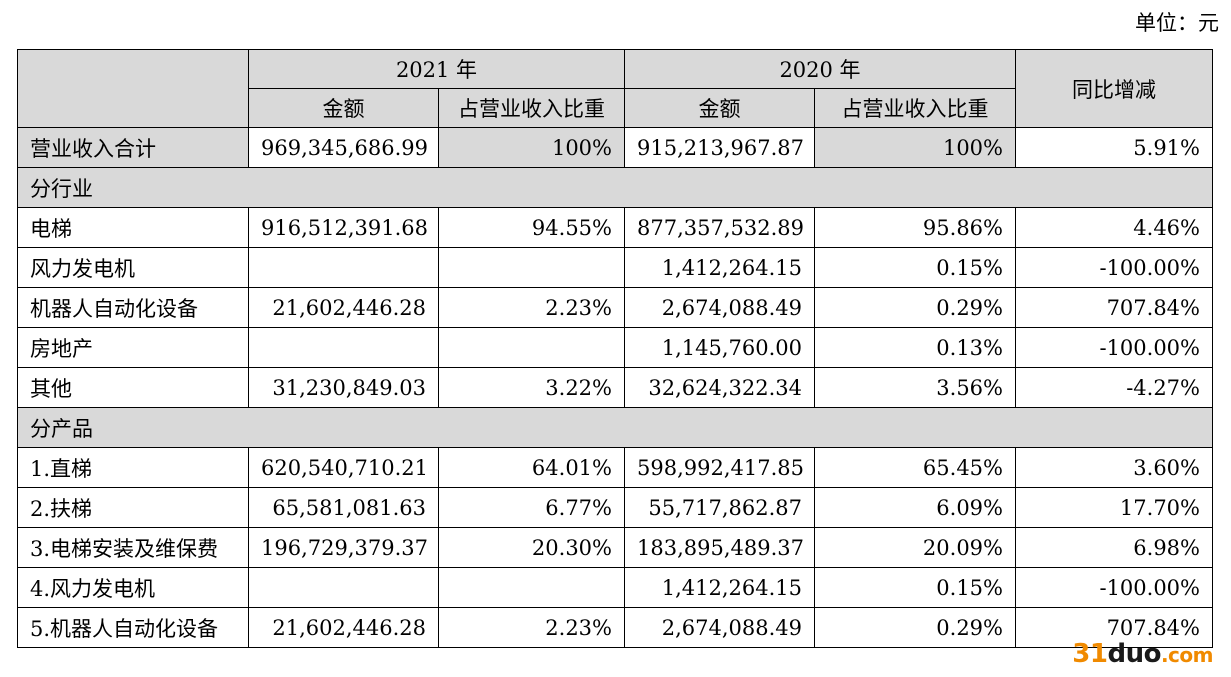  Describe the element at coordinates (1187, 655) in the screenshot. I see `watermark-part3: .com` at that location.